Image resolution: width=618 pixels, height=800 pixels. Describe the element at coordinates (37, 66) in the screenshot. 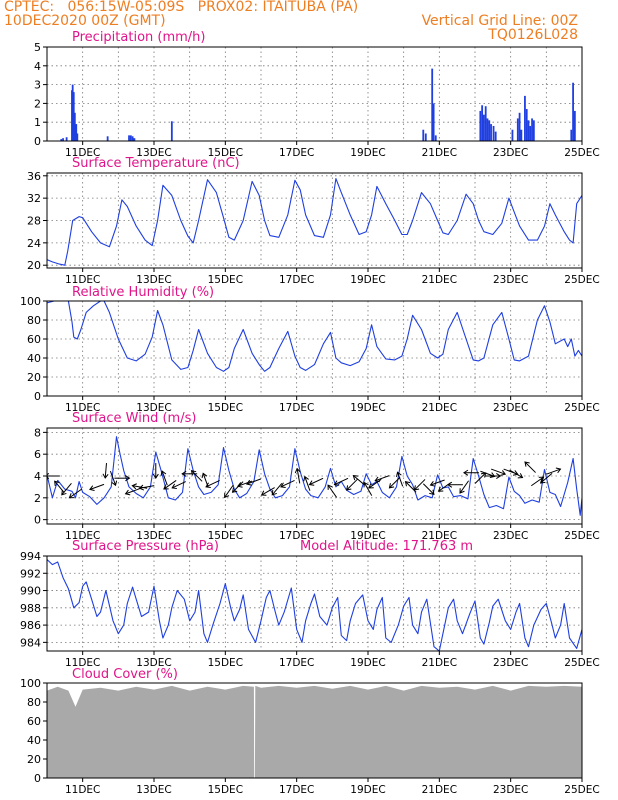

I see `y-tick-label: 4` at that location.